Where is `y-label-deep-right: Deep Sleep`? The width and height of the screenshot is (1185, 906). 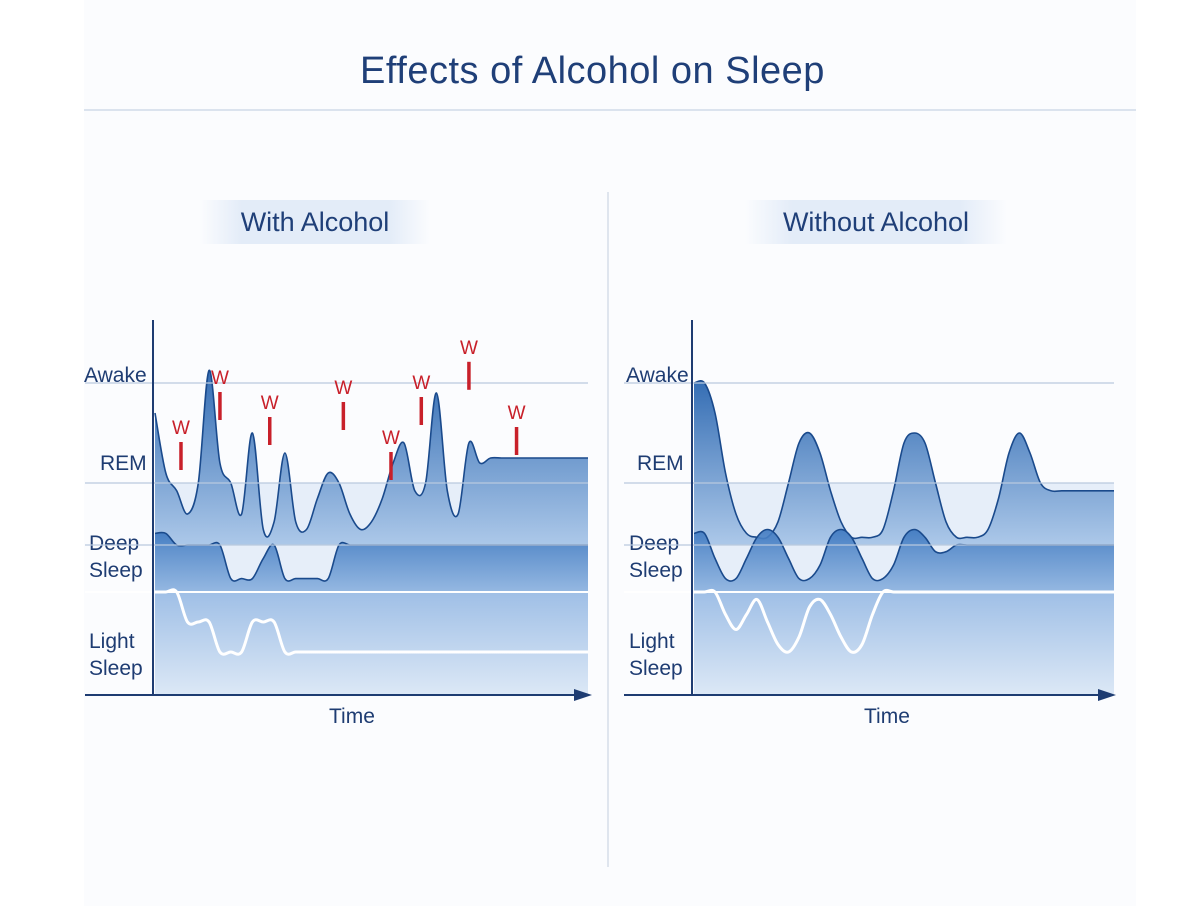
y-label-deep-right: Deep Sleep is located at coordinates (656, 557).